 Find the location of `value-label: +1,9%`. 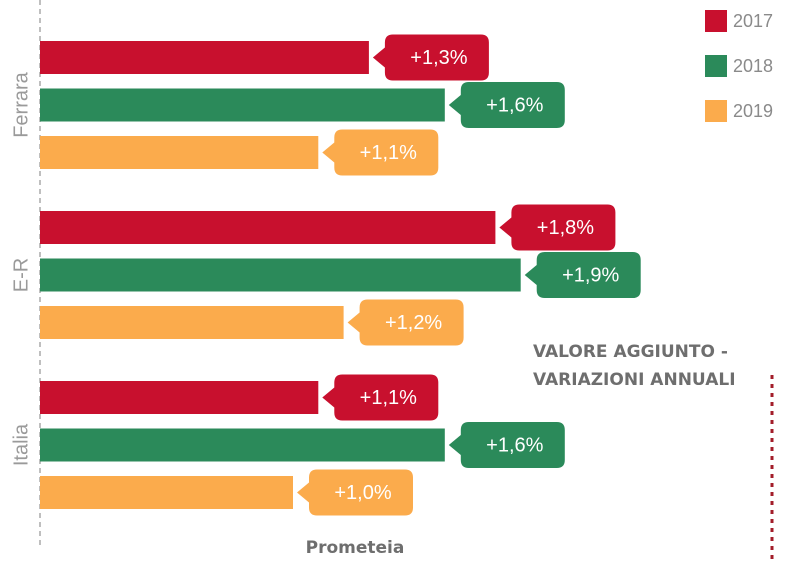

value-label: +1,9% is located at coordinates (590, 275).